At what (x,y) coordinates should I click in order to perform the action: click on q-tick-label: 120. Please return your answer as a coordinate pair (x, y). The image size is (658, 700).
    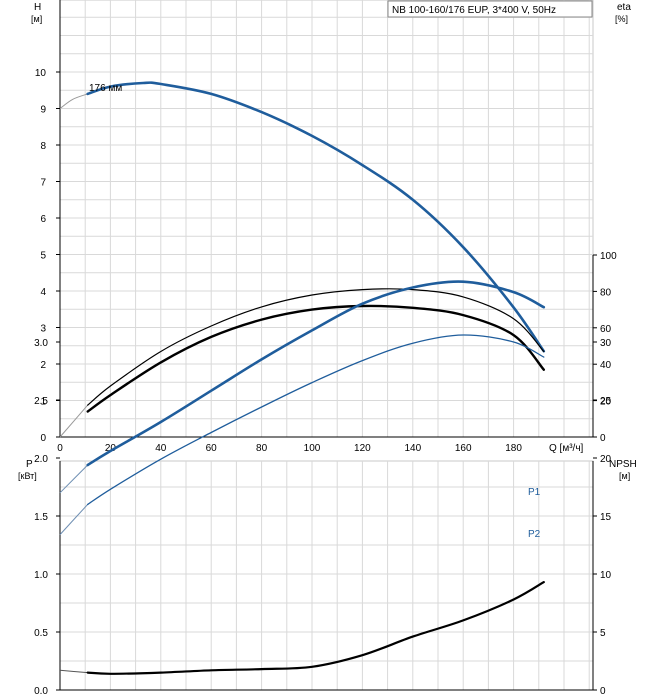
    Looking at the image, I should click on (362, 448).